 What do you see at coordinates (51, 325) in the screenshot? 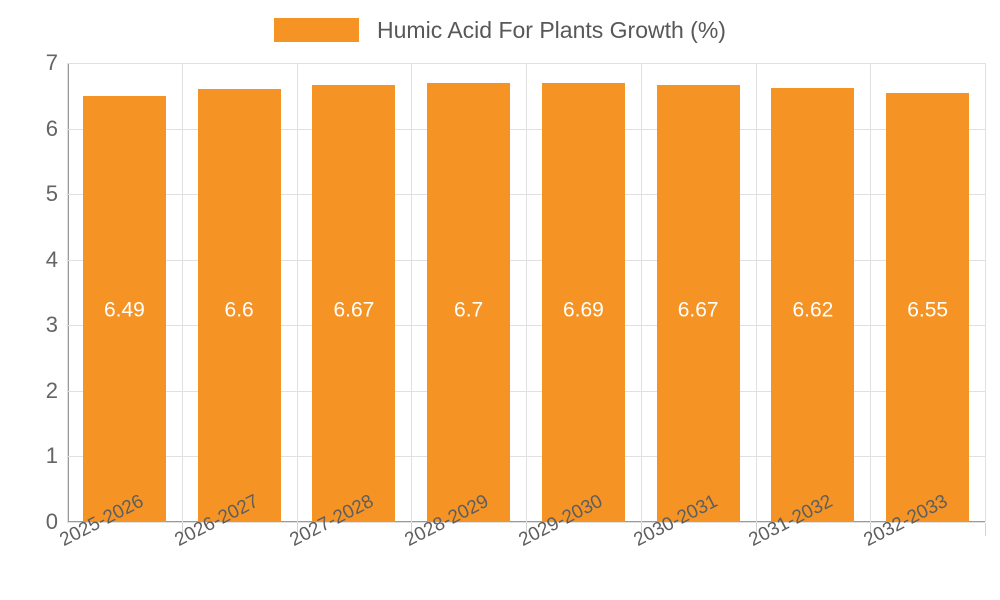
I see `y-axis-tick-label: 3` at bounding box center [51, 325].